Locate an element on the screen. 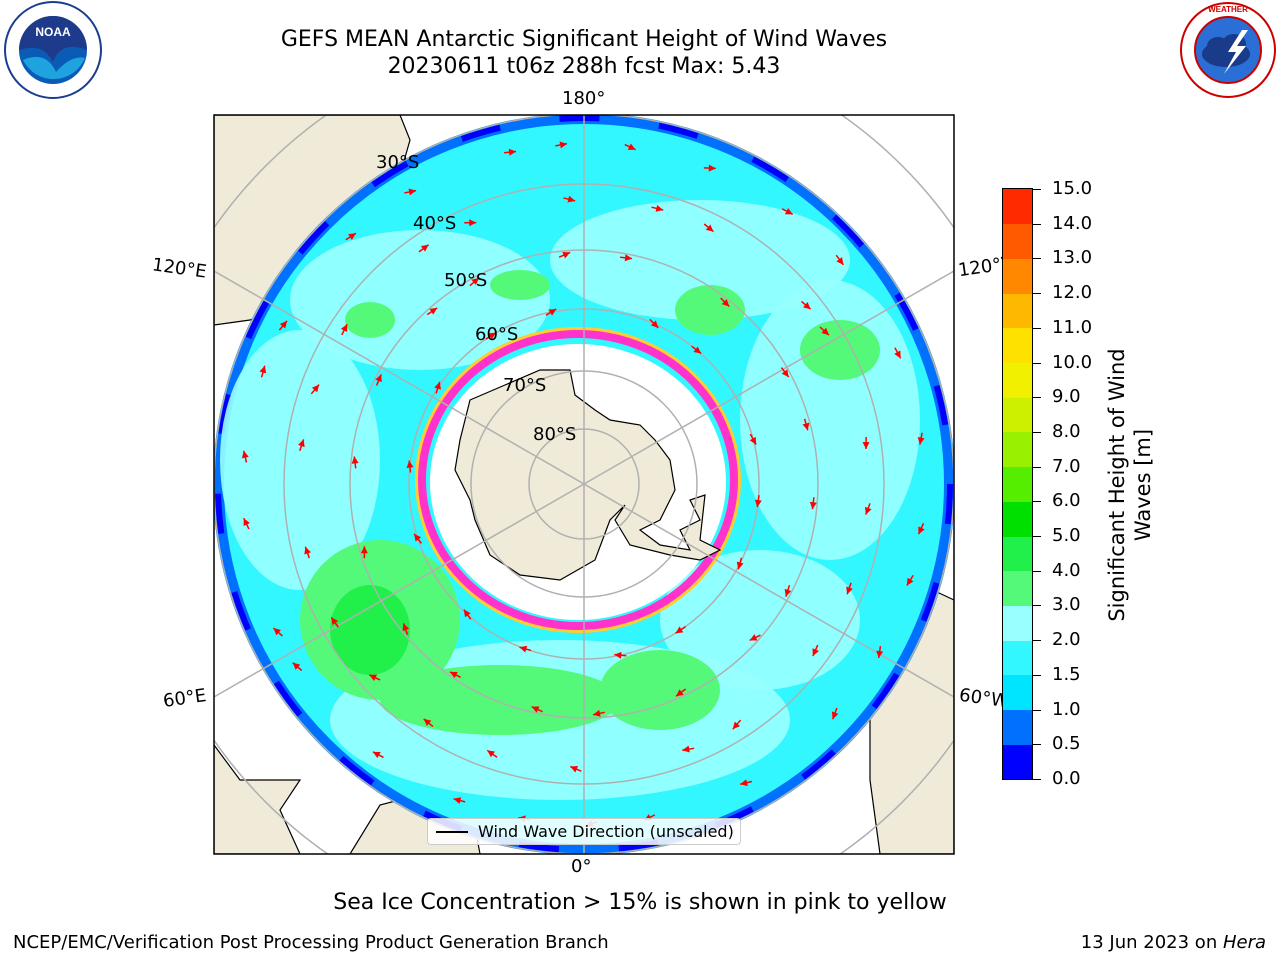 The width and height of the screenshot is (1280, 960). svg-text: NOAA is located at coordinates (53, 32).